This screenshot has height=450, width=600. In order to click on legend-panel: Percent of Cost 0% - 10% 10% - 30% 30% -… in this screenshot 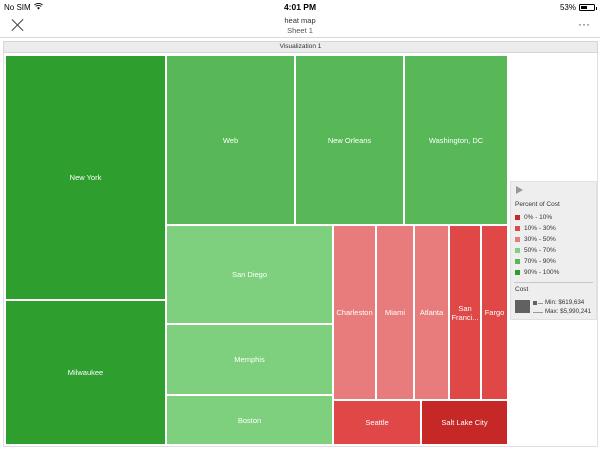, I will do `click(553, 250)`.